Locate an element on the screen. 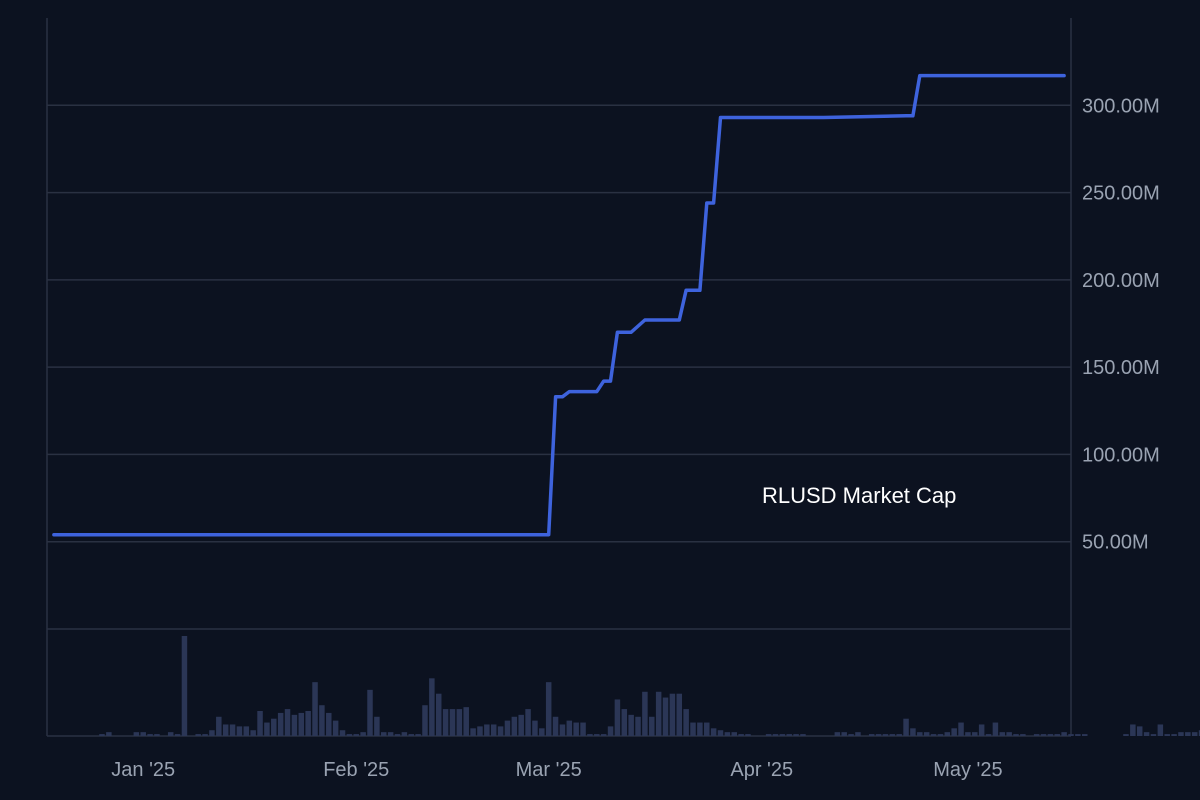 The width and height of the screenshot is (1200, 800). y-tick-label: 200.00M is located at coordinates (1121, 281).